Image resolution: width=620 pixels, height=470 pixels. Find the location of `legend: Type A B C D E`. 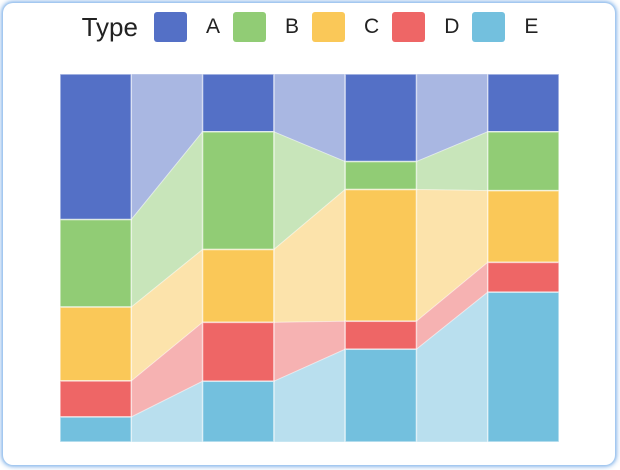

legend: Type A B C D E is located at coordinates (310, 27).